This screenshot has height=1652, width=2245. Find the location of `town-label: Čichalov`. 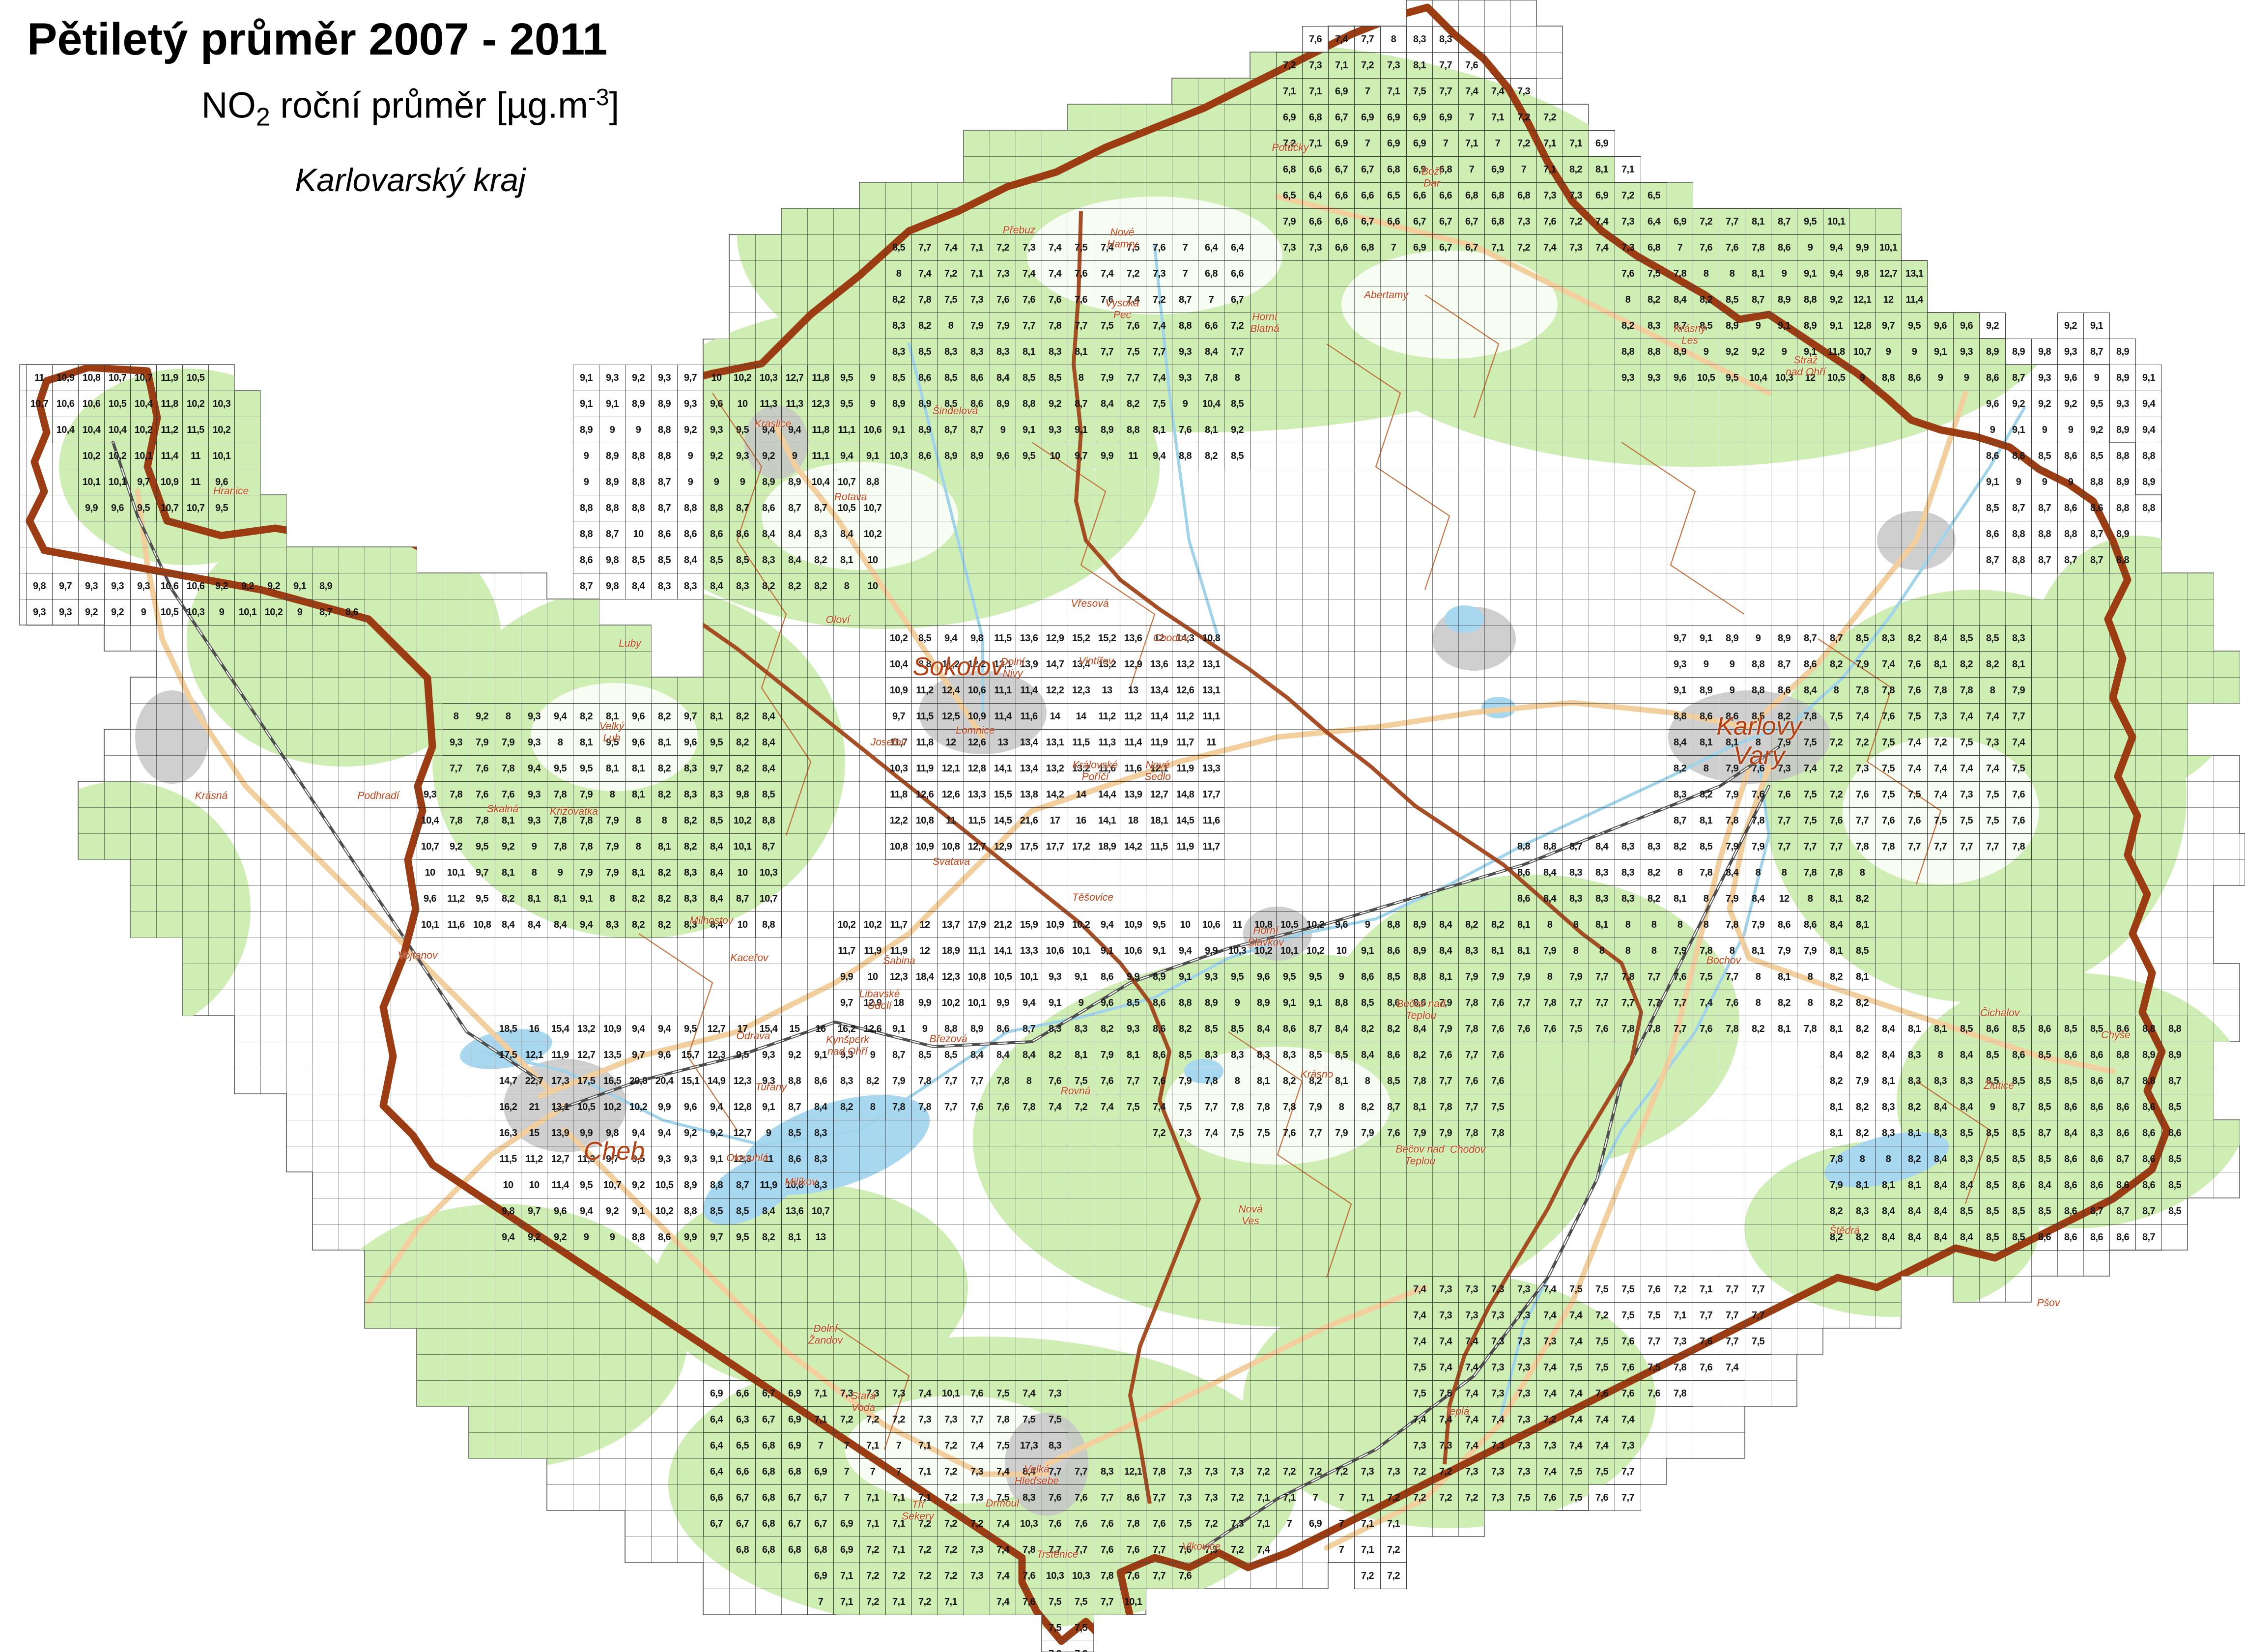

town-label: Čichalov is located at coordinates (2000, 1013).